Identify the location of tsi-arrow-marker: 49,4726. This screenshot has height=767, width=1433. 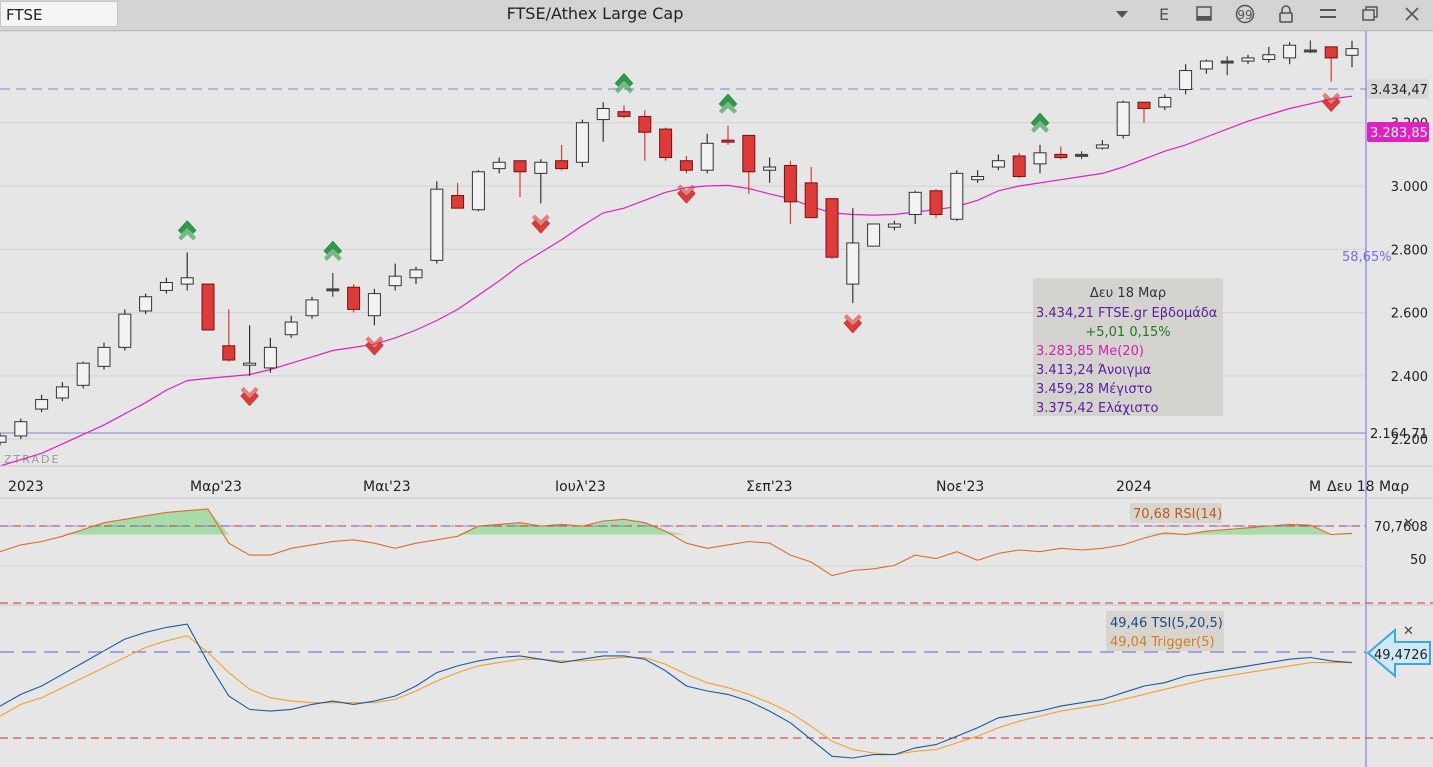
(1398, 653).